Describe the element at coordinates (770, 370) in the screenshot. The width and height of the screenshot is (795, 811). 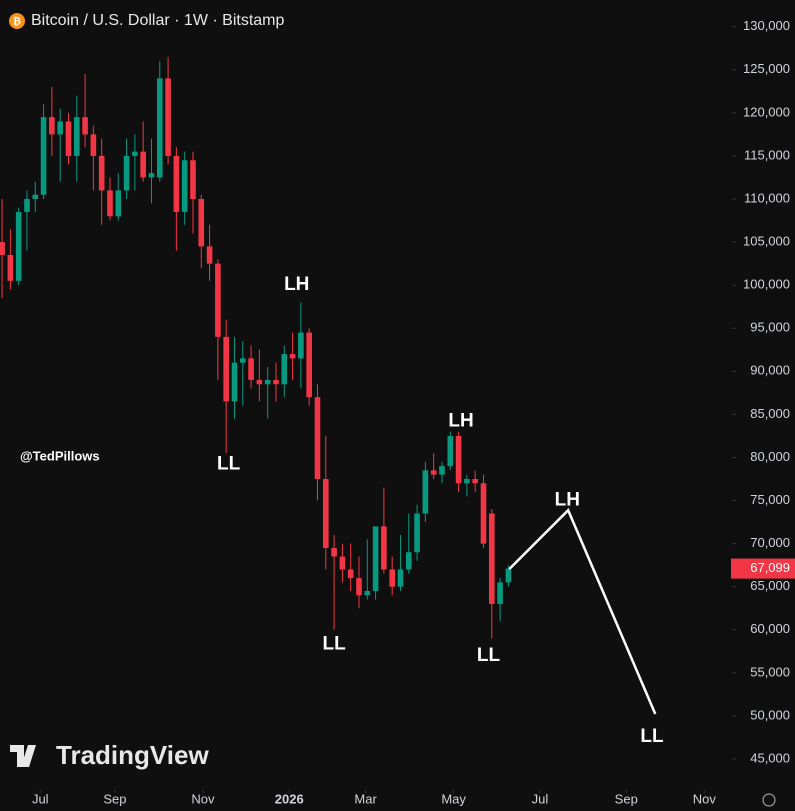
I see `y-tick-label: 90,000` at that location.